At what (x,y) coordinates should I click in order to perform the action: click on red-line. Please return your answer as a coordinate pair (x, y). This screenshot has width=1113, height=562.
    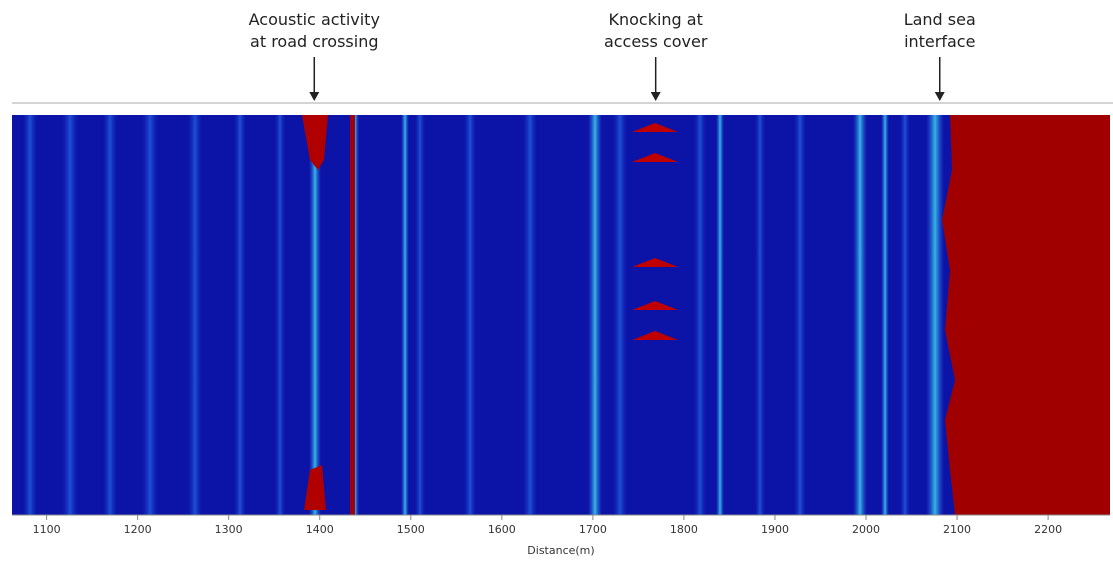
    Looking at the image, I should click on (352, 315).